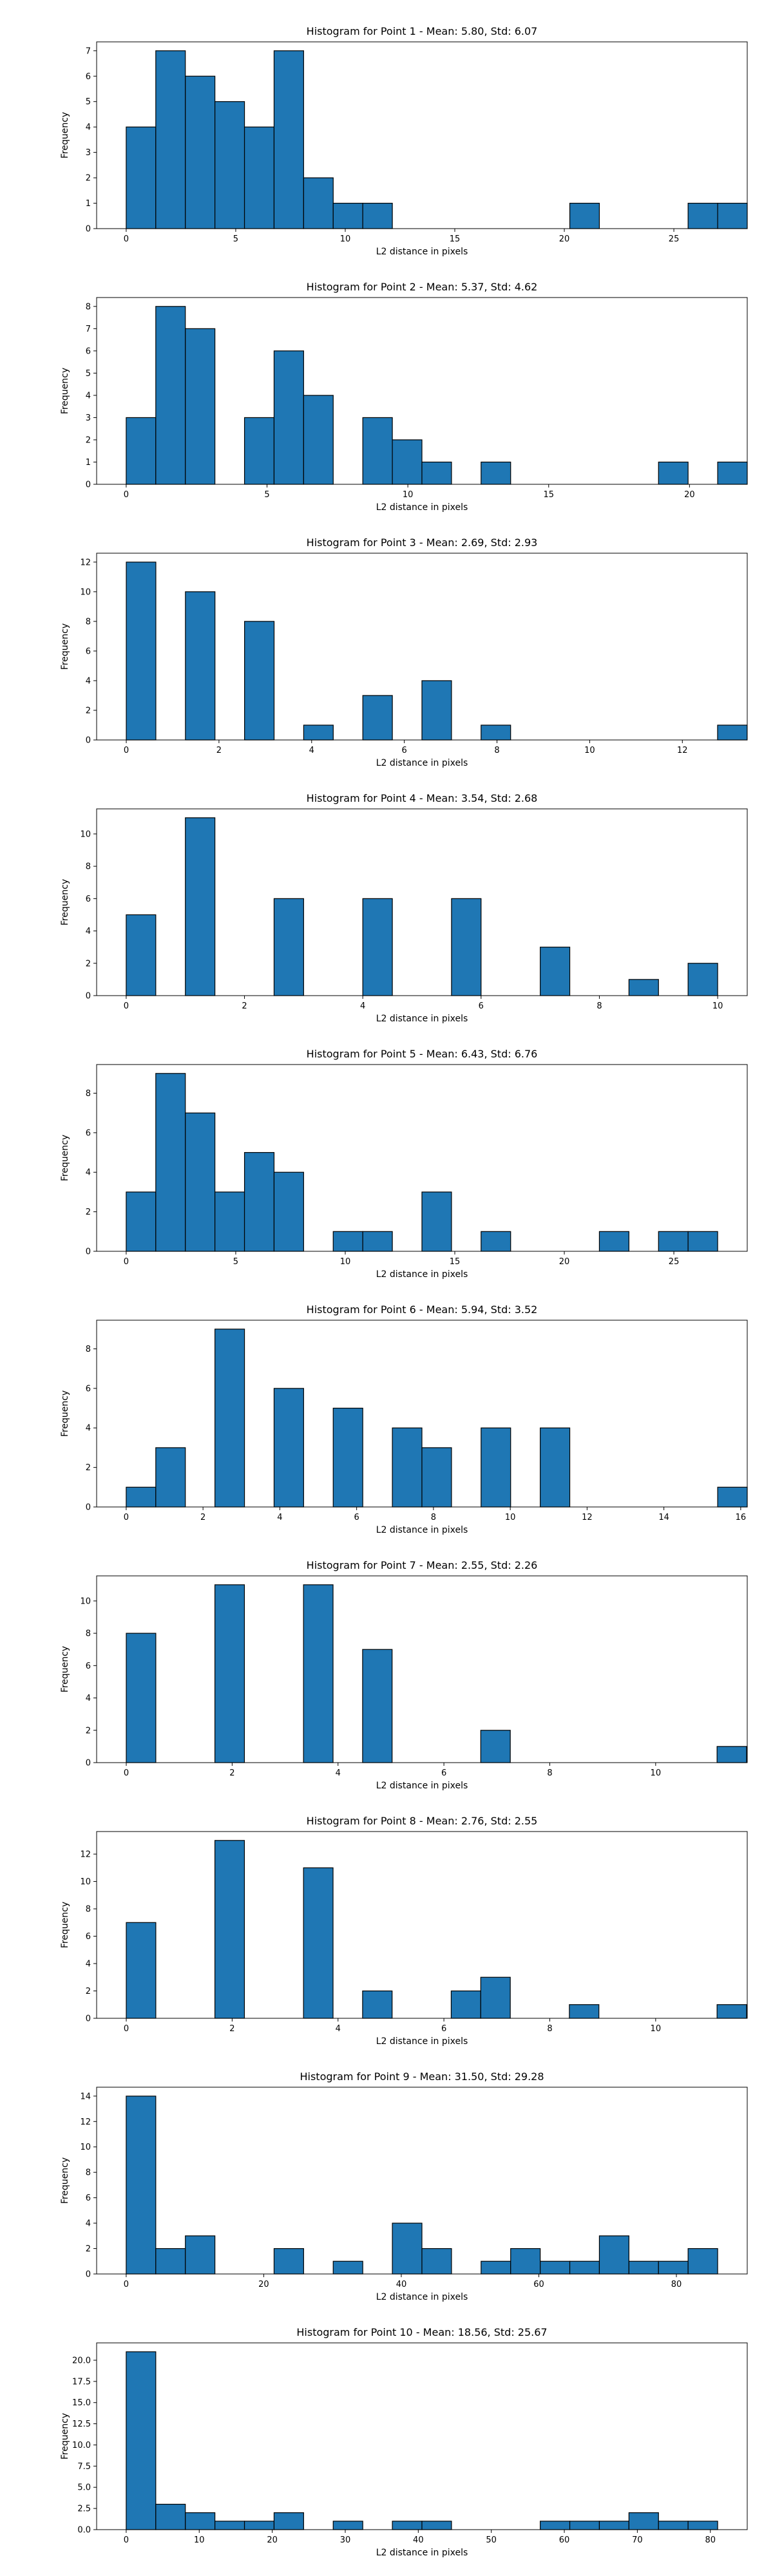 Image resolution: width=773 pixels, height=2576 pixels. What do you see at coordinates (81, 2425) in the screenshot?
I see `y-tick-label: 12.5` at bounding box center [81, 2425].